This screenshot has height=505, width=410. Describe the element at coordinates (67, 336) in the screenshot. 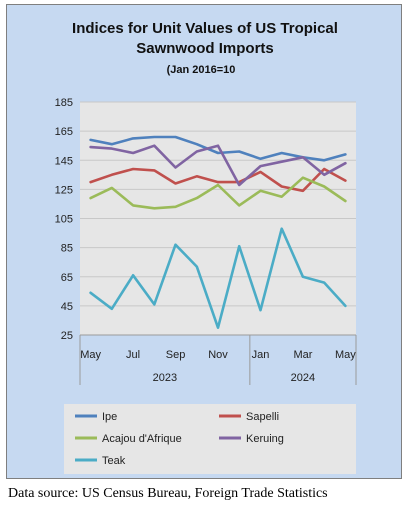

I see `y-tick-label: 25` at that location.